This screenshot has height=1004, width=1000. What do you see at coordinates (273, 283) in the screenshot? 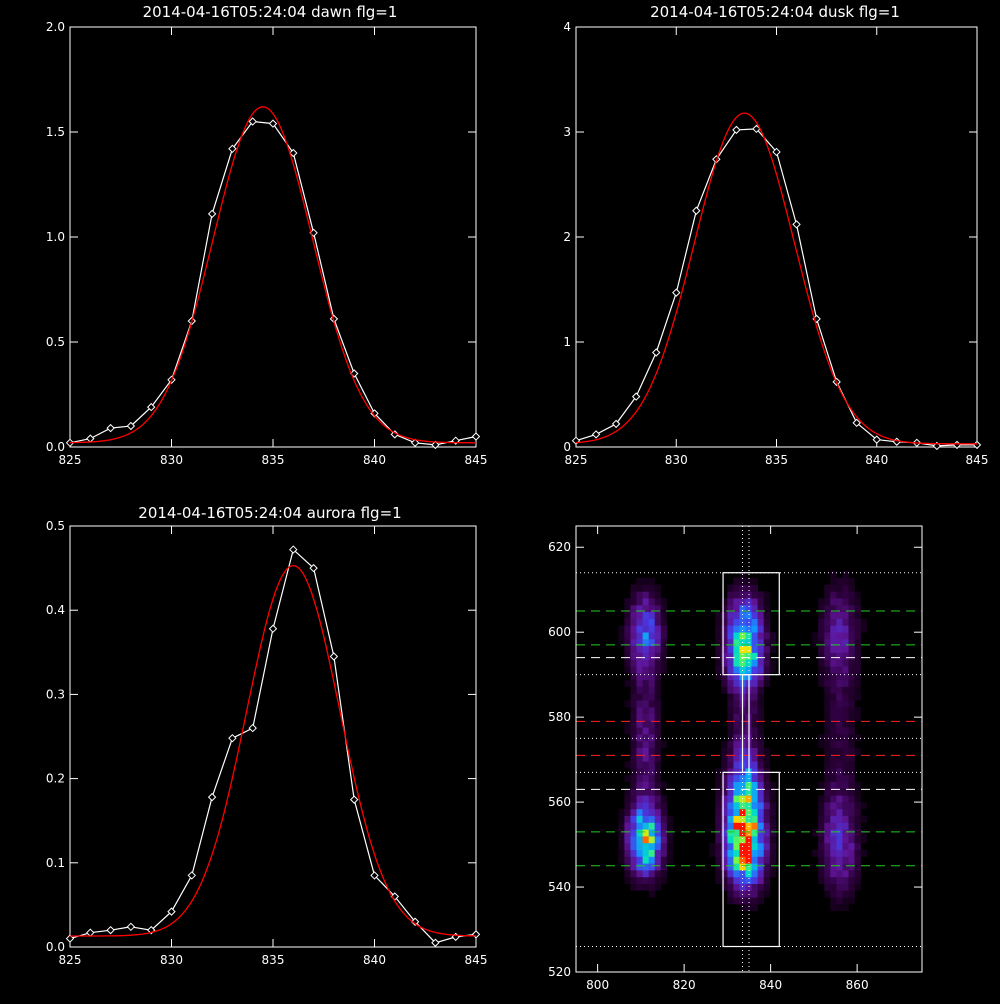
I see `data-line` at bounding box center [273, 283].